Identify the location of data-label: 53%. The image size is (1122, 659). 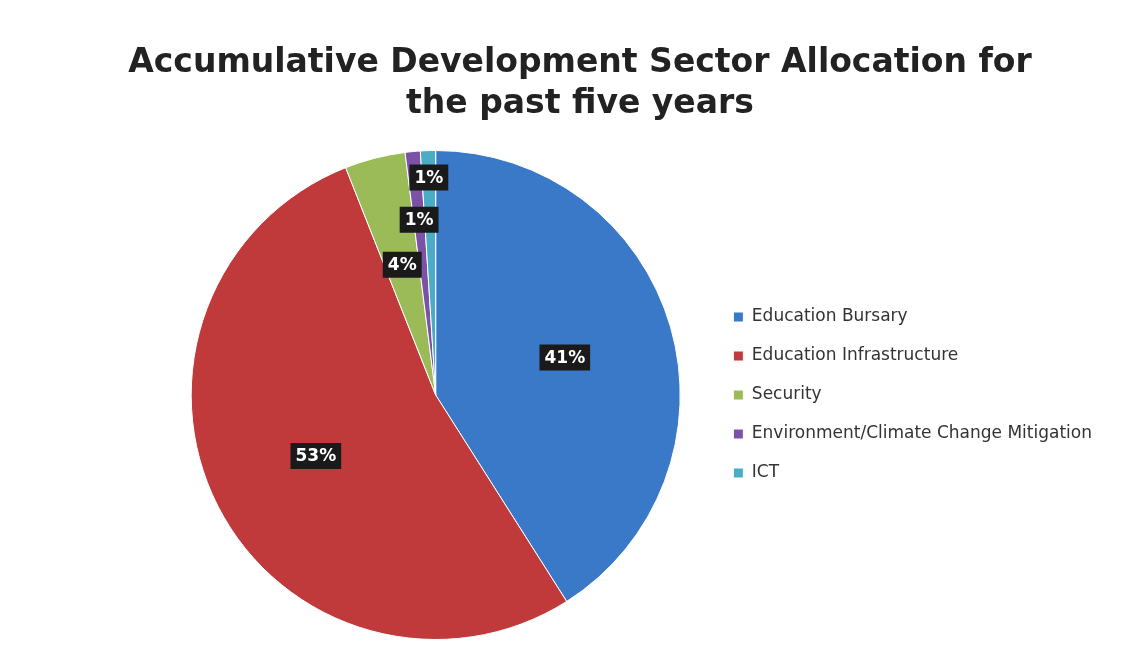
(316, 455).